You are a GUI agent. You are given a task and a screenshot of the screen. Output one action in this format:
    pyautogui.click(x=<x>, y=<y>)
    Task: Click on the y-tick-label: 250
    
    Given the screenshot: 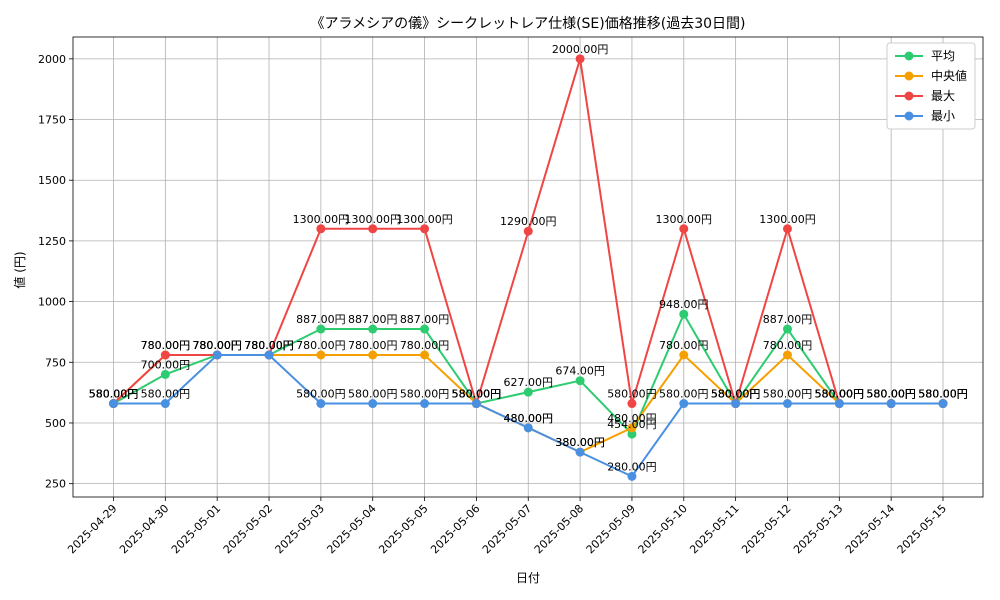 What is the action you would take?
    pyautogui.click(x=55, y=484)
    